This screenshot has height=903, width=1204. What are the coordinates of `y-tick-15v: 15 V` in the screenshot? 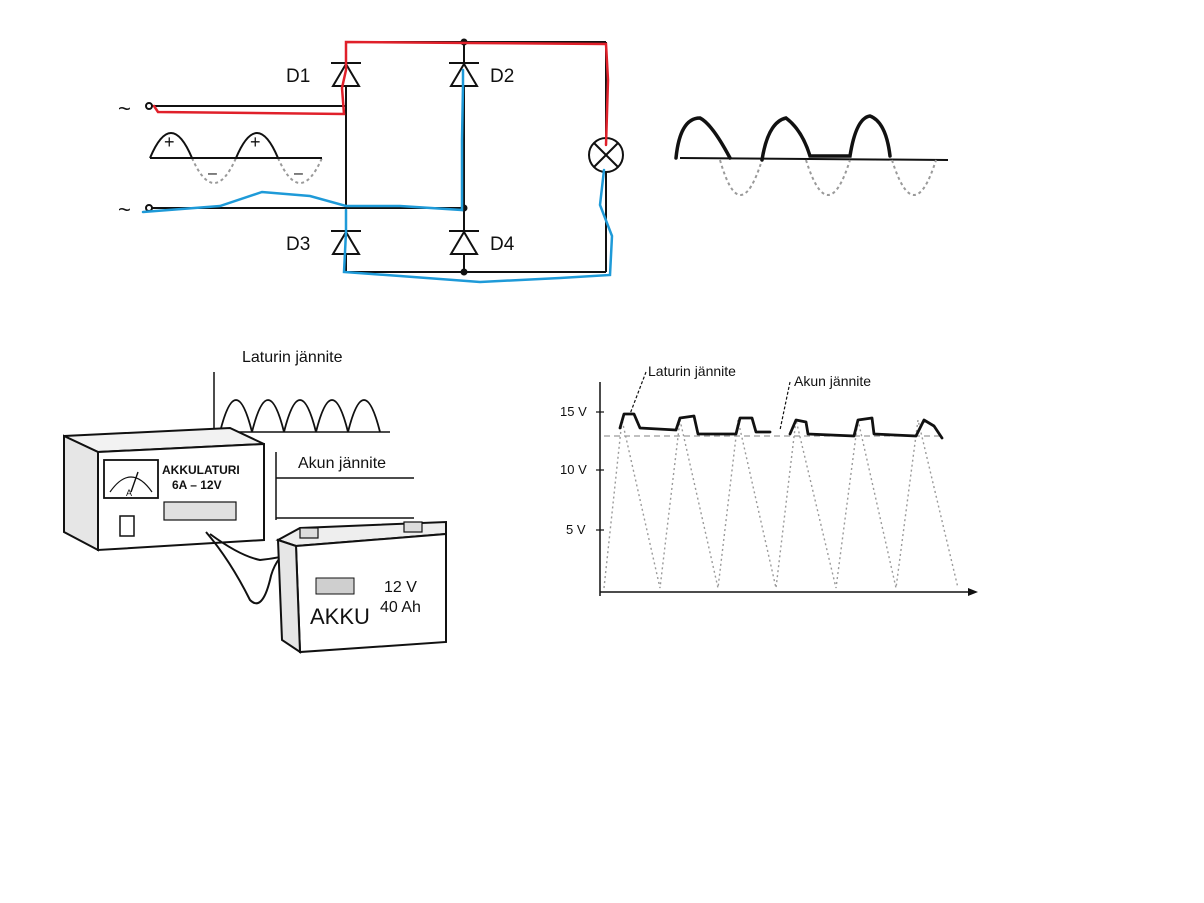 It's located at (573, 411).